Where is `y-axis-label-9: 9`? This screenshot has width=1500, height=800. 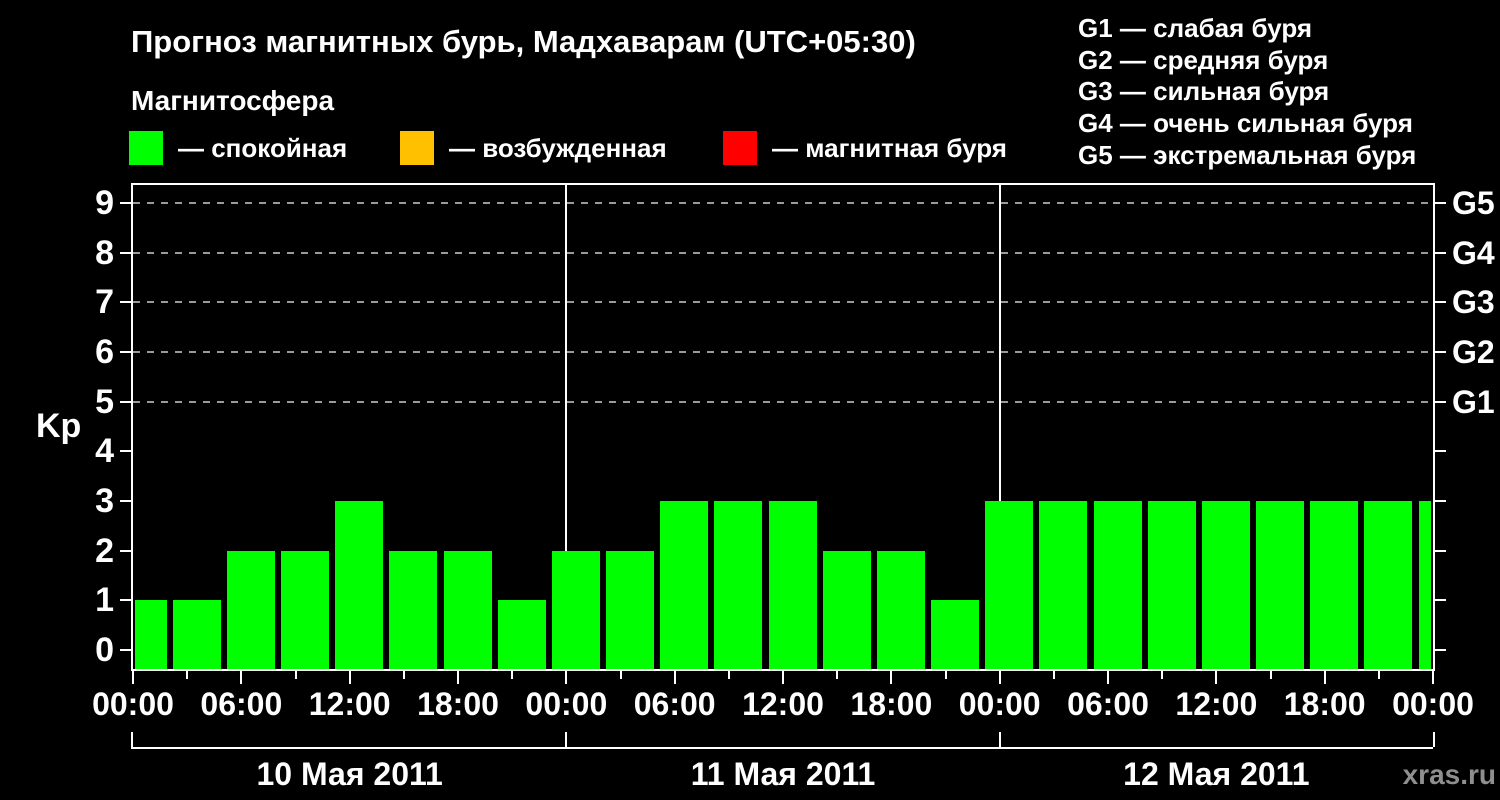 y-axis-label-9: 9 is located at coordinates (104, 202).